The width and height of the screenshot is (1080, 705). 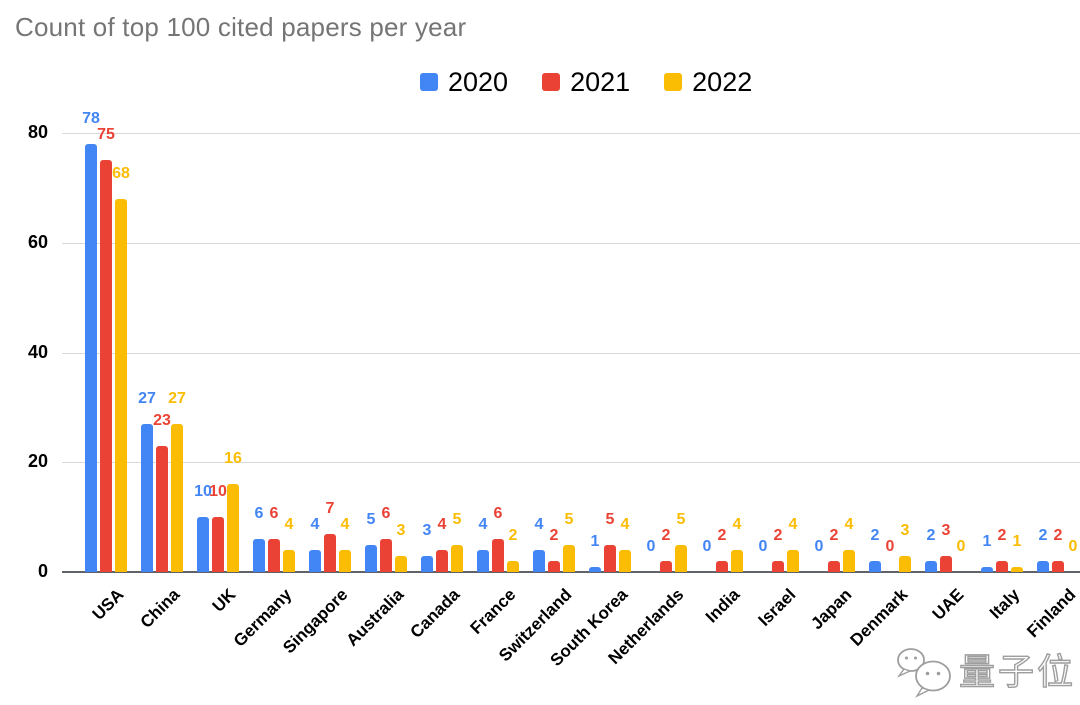 What do you see at coordinates (793, 525) in the screenshot?
I see `value-label-2022-Israel: 4` at bounding box center [793, 525].